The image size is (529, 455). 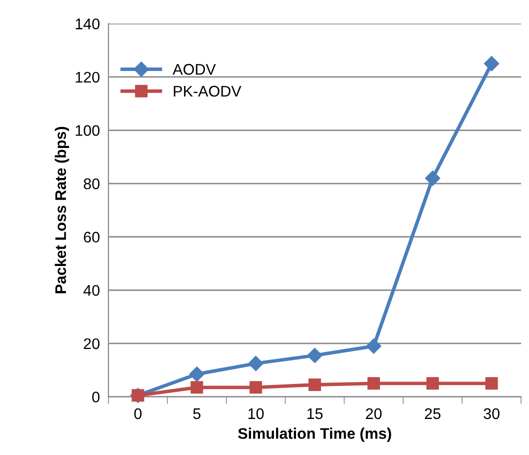 What do you see at coordinates (92, 237) in the screenshot?
I see `y-tick-label: 60` at bounding box center [92, 237].